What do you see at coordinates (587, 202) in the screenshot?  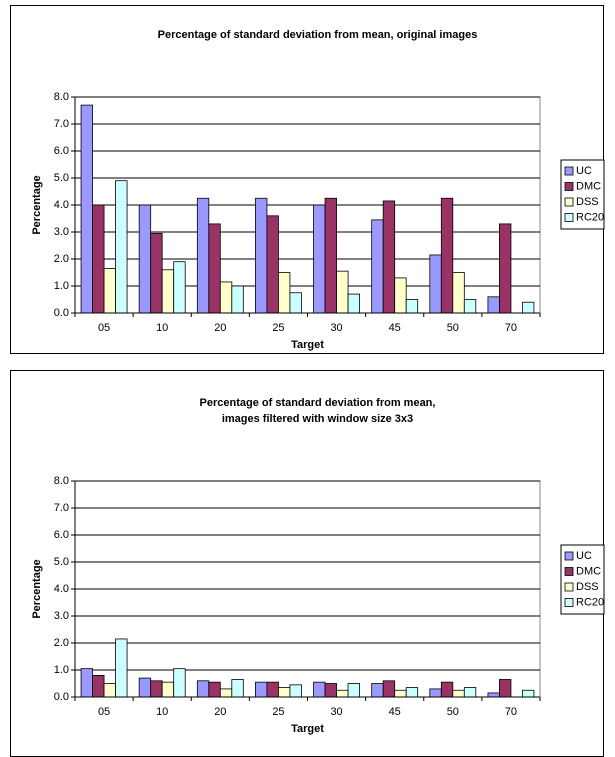 I see `legend-label: DSS` at bounding box center [587, 202].